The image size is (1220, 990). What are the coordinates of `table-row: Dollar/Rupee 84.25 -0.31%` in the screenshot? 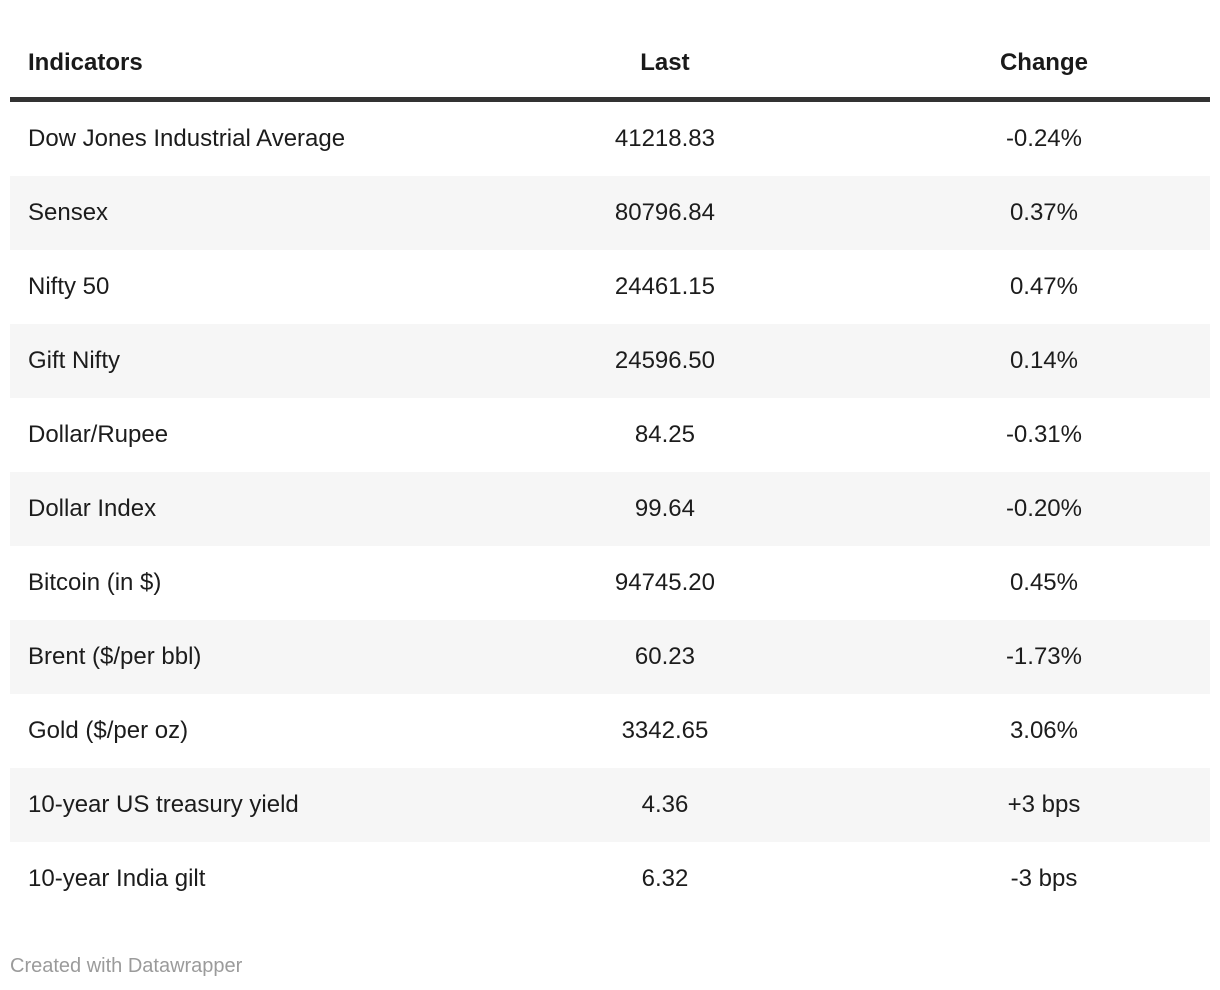 It's located at (610, 435).